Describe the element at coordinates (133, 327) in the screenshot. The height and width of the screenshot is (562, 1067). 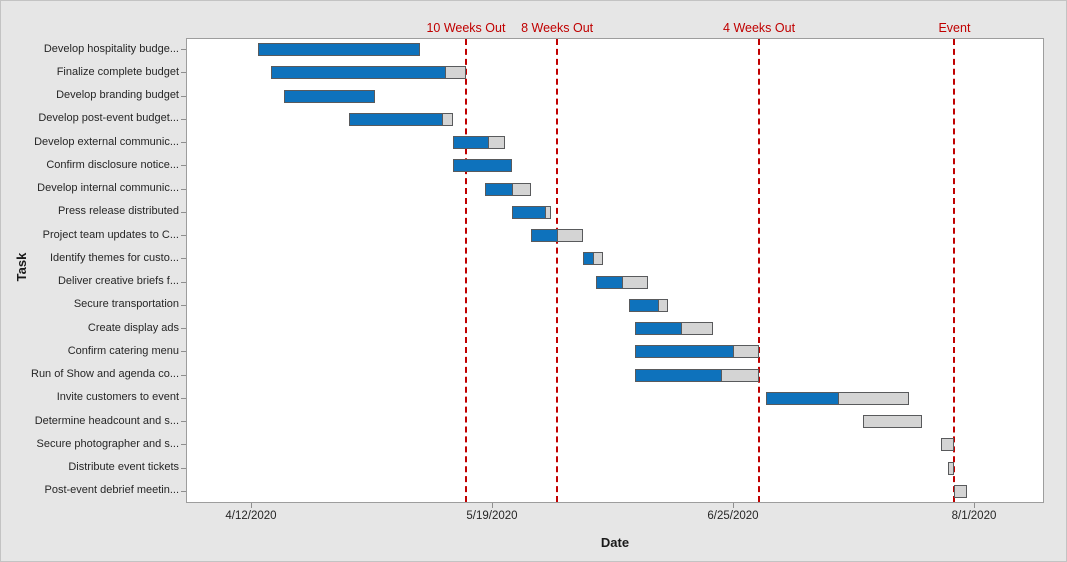
I see `task-label: Create display ads` at that location.